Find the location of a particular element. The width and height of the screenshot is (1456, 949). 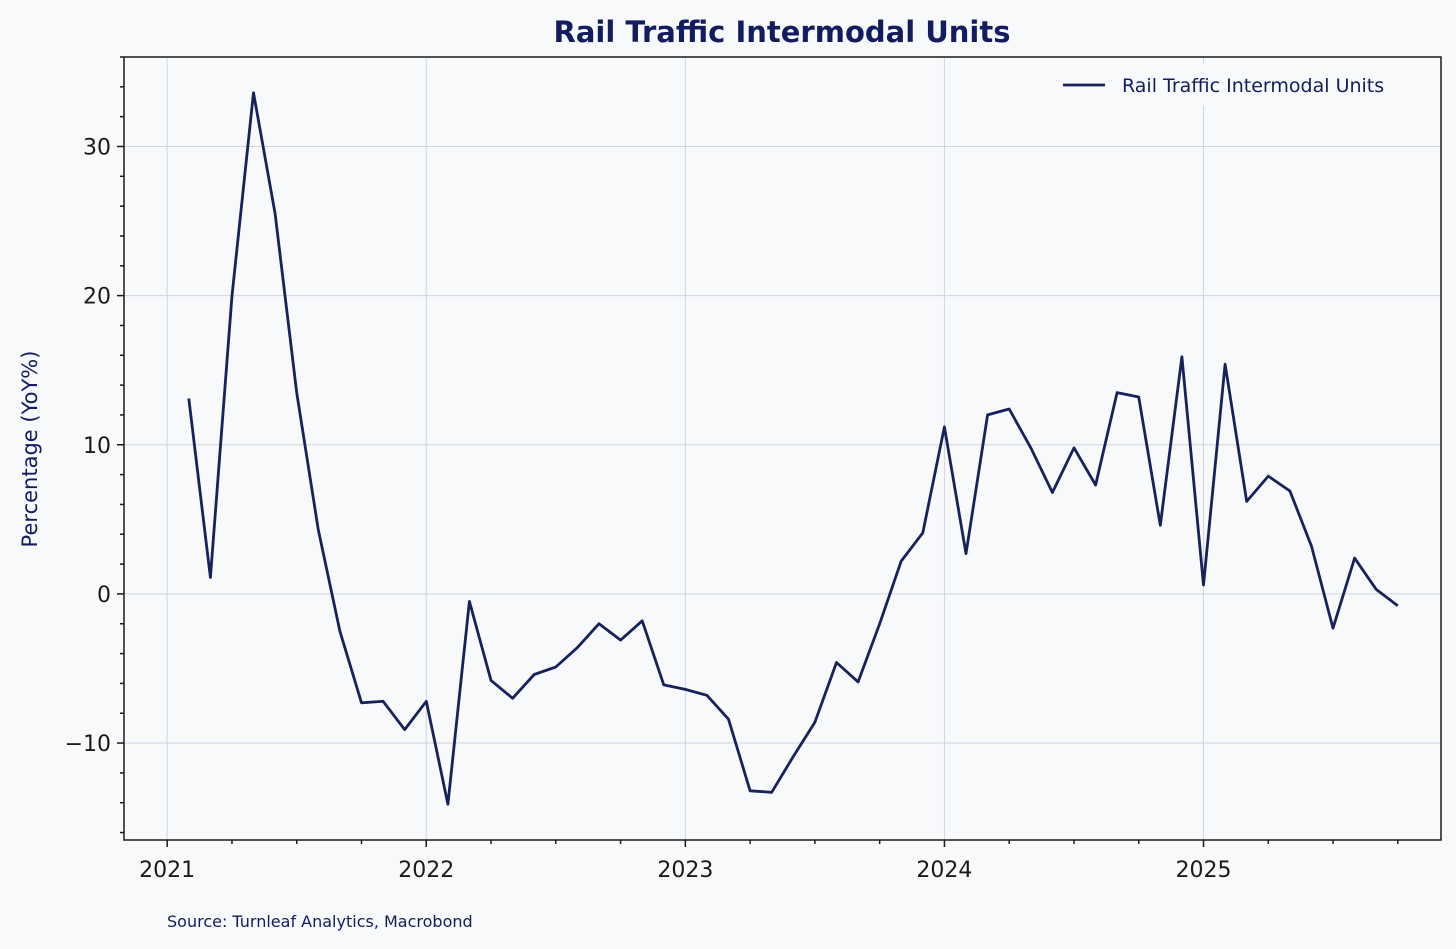

legend-box is located at coordinates (1241, 85).